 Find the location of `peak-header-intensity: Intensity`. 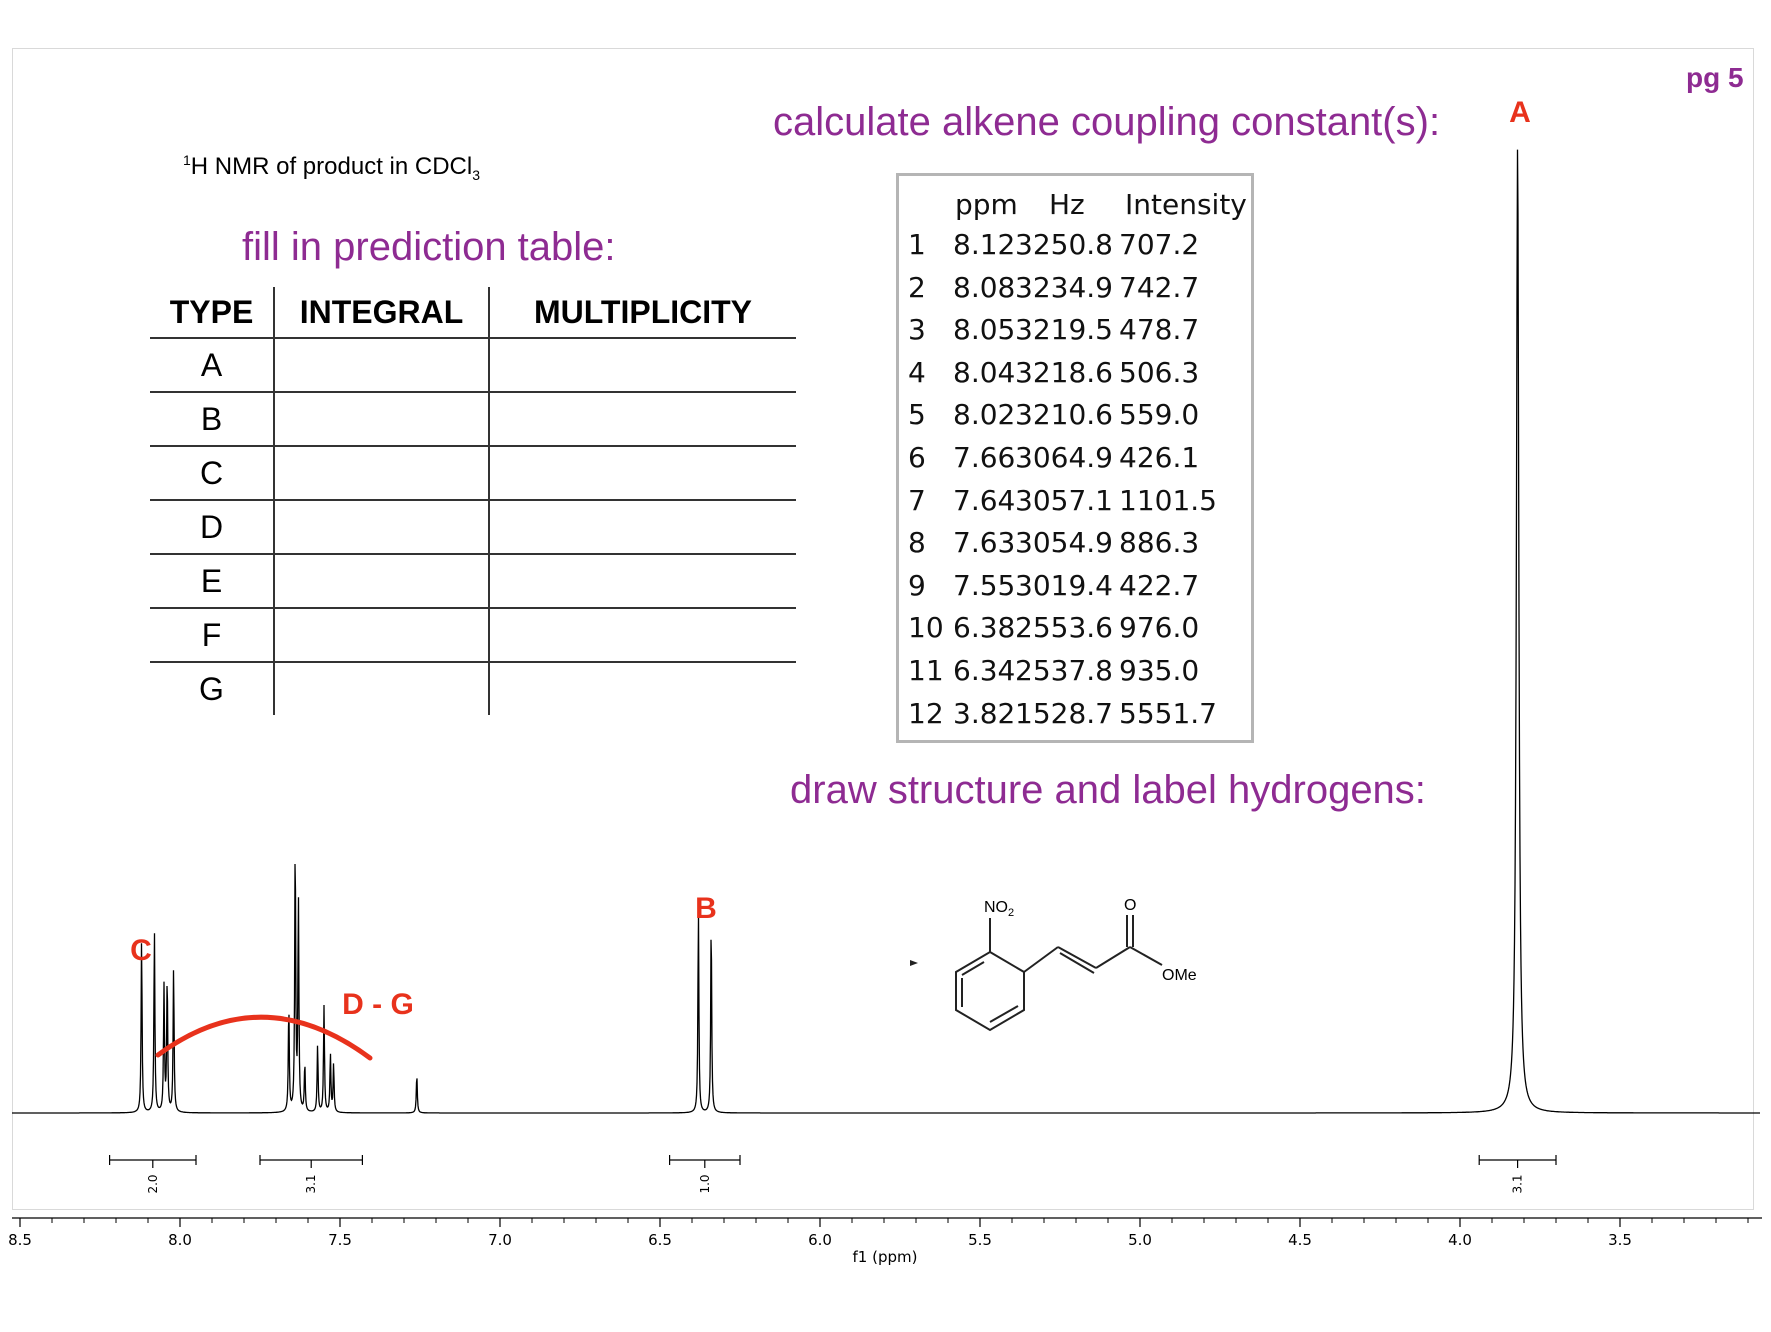

peak-header-intensity: Intensity is located at coordinates (1186, 204).